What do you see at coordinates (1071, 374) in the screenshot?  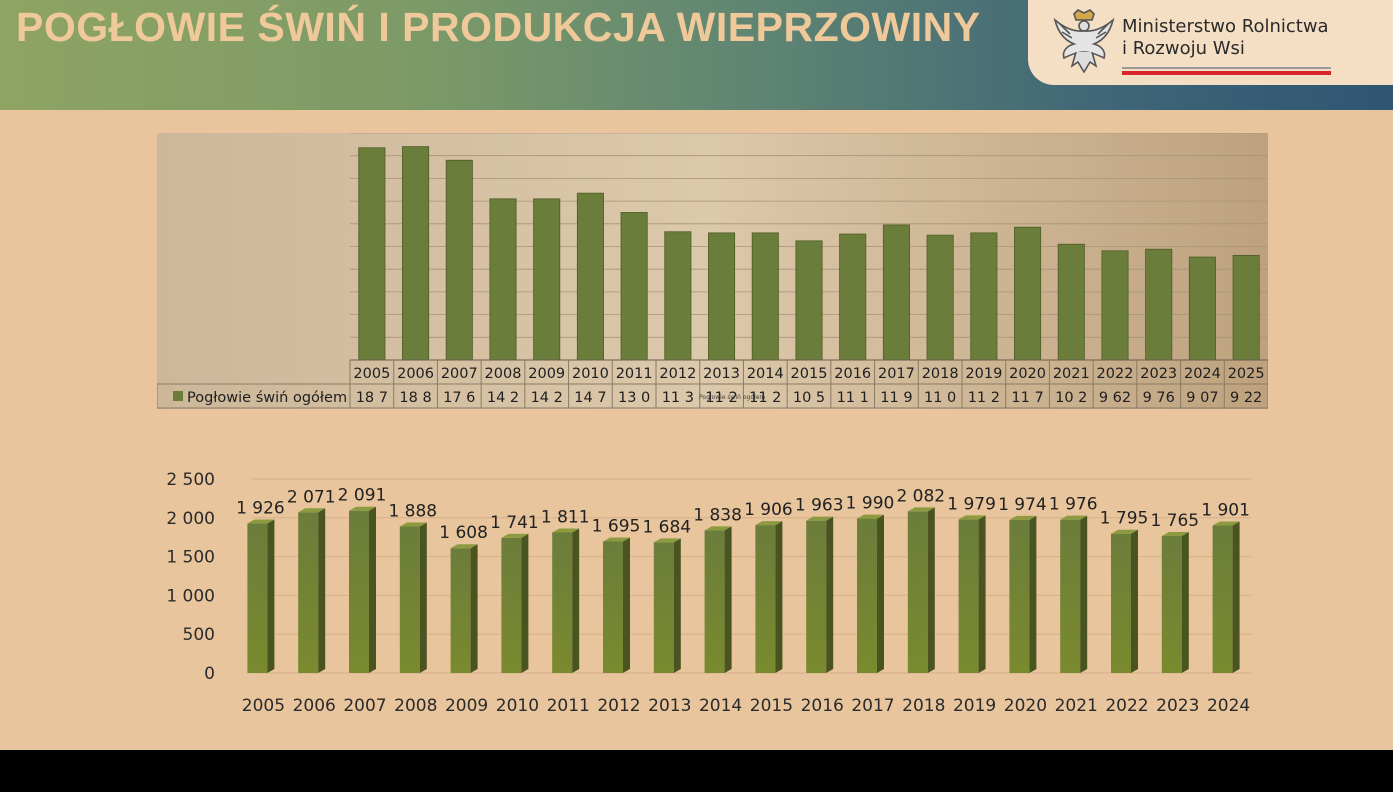 I see `chart1-category-label: 2021` at bounding box center [1071, 374].